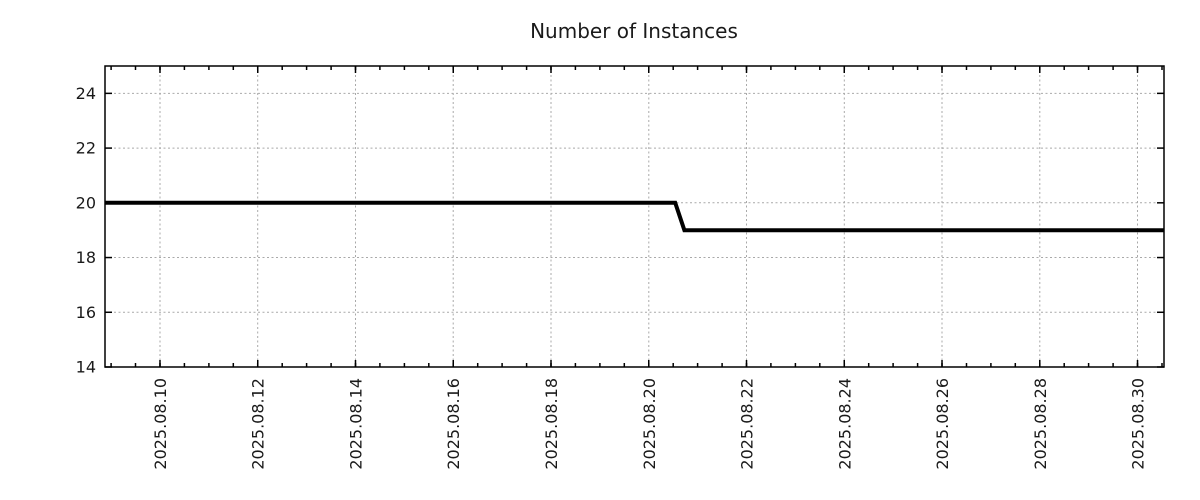 The height and width of the screenshot is (500, 1200). Describe the element at coordinates (86, 312) in the screenshot. I see `y-tick-label: 16` at that location.